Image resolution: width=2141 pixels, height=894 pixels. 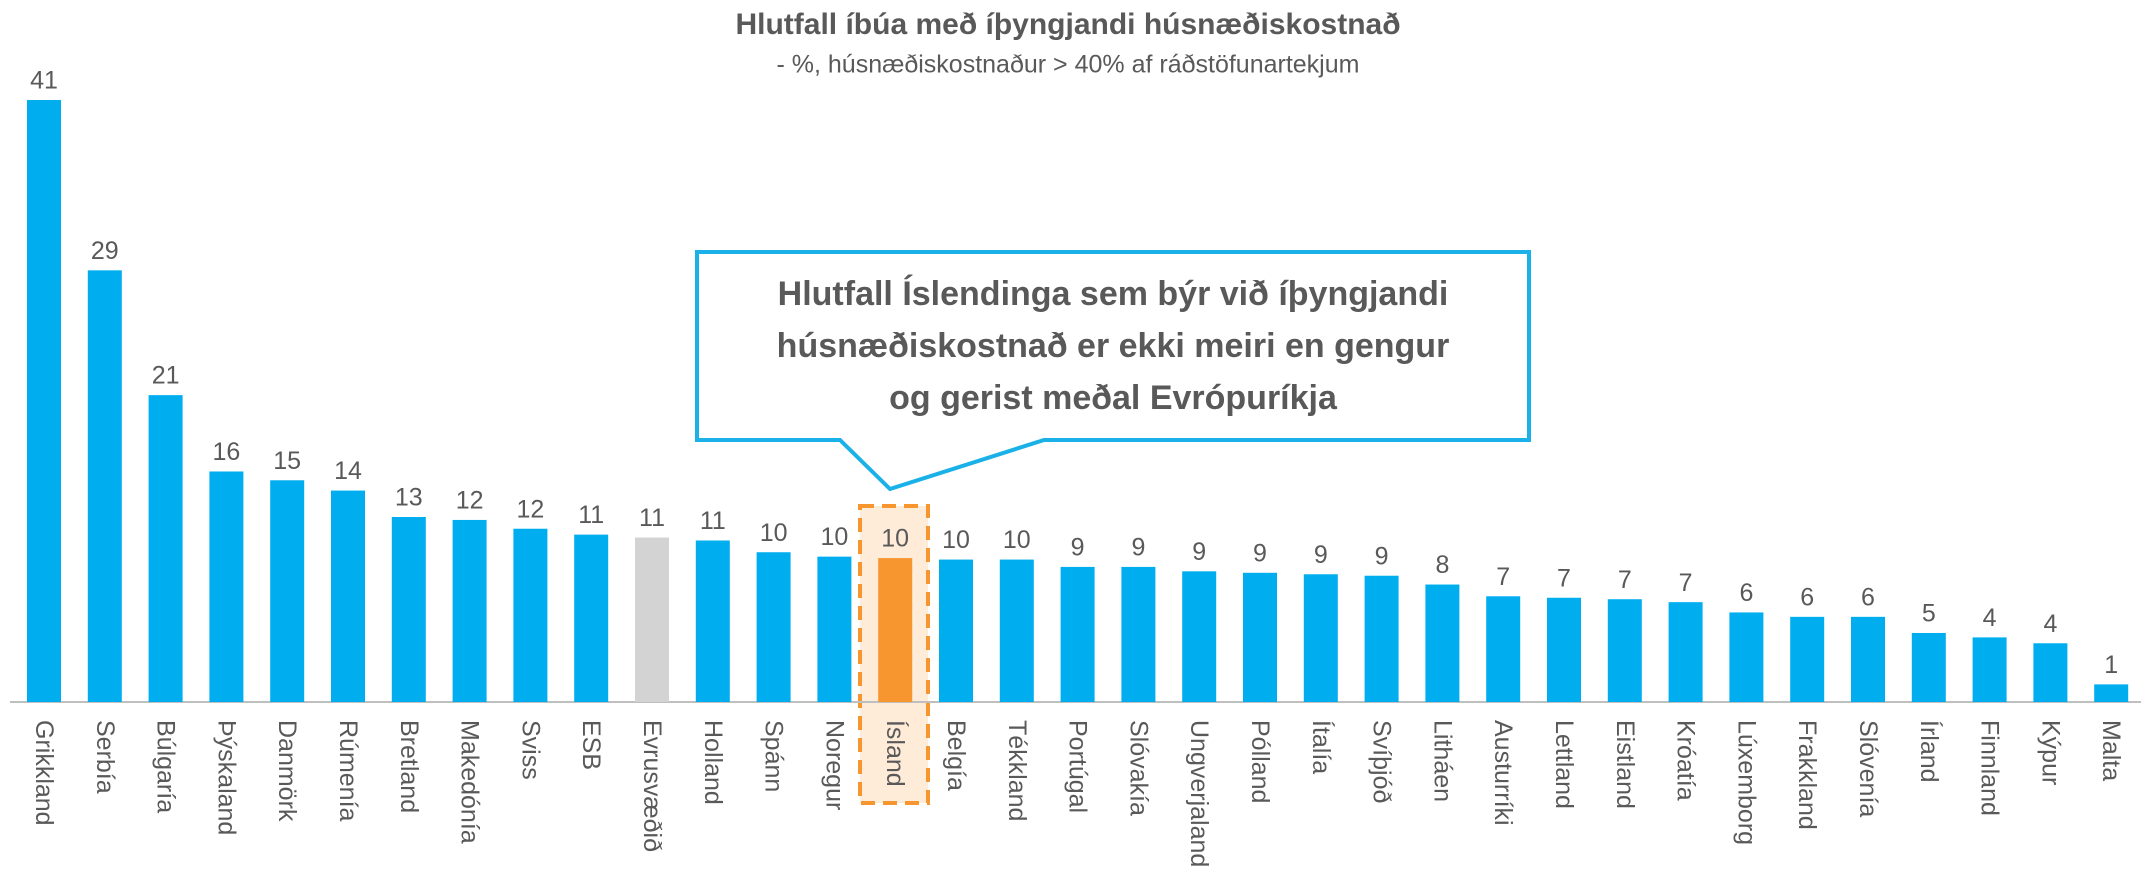 I want to click on callout-box, so click(x=1113, y=371).